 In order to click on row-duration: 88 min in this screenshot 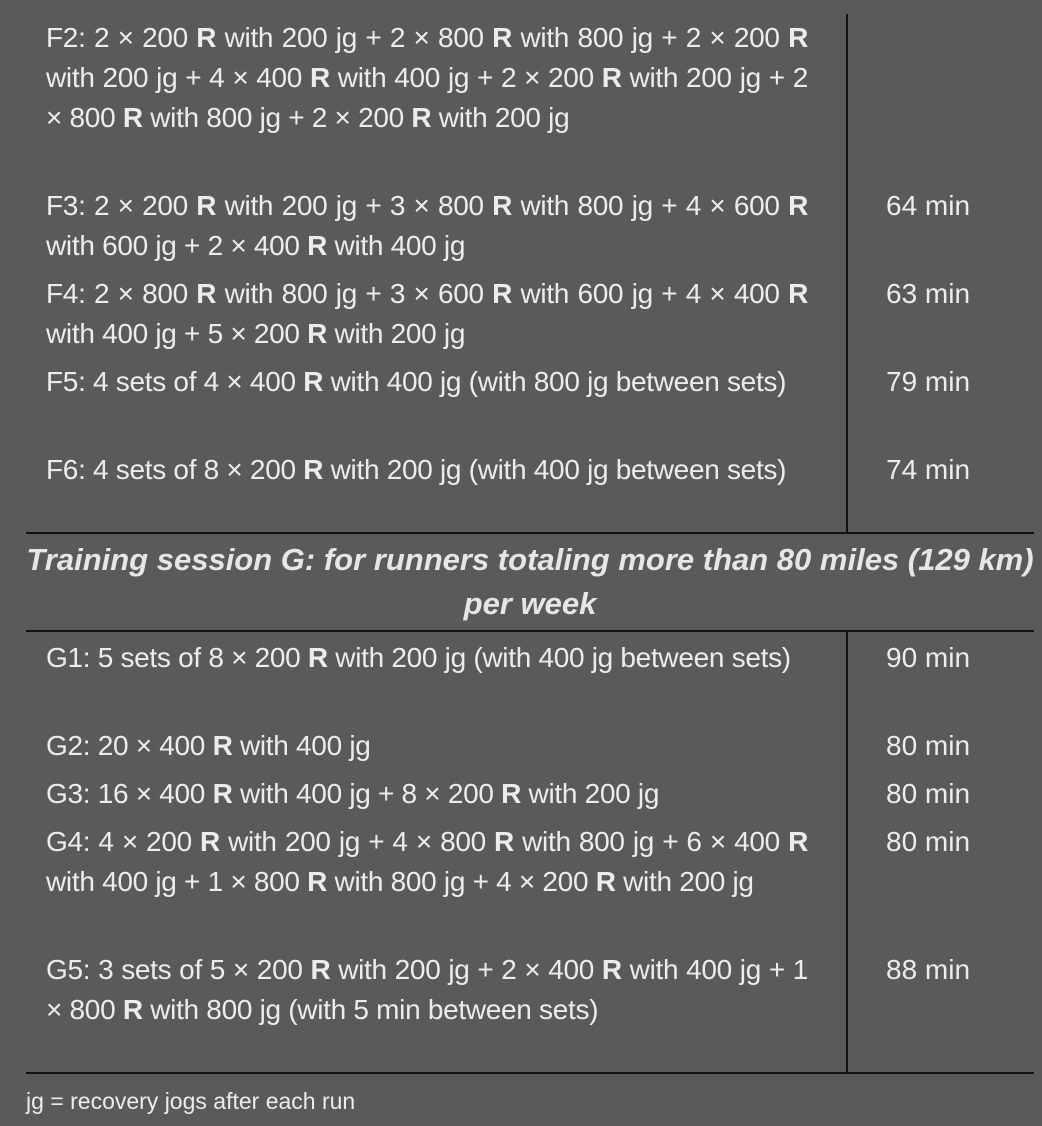, I will do `click(928, 969)`.